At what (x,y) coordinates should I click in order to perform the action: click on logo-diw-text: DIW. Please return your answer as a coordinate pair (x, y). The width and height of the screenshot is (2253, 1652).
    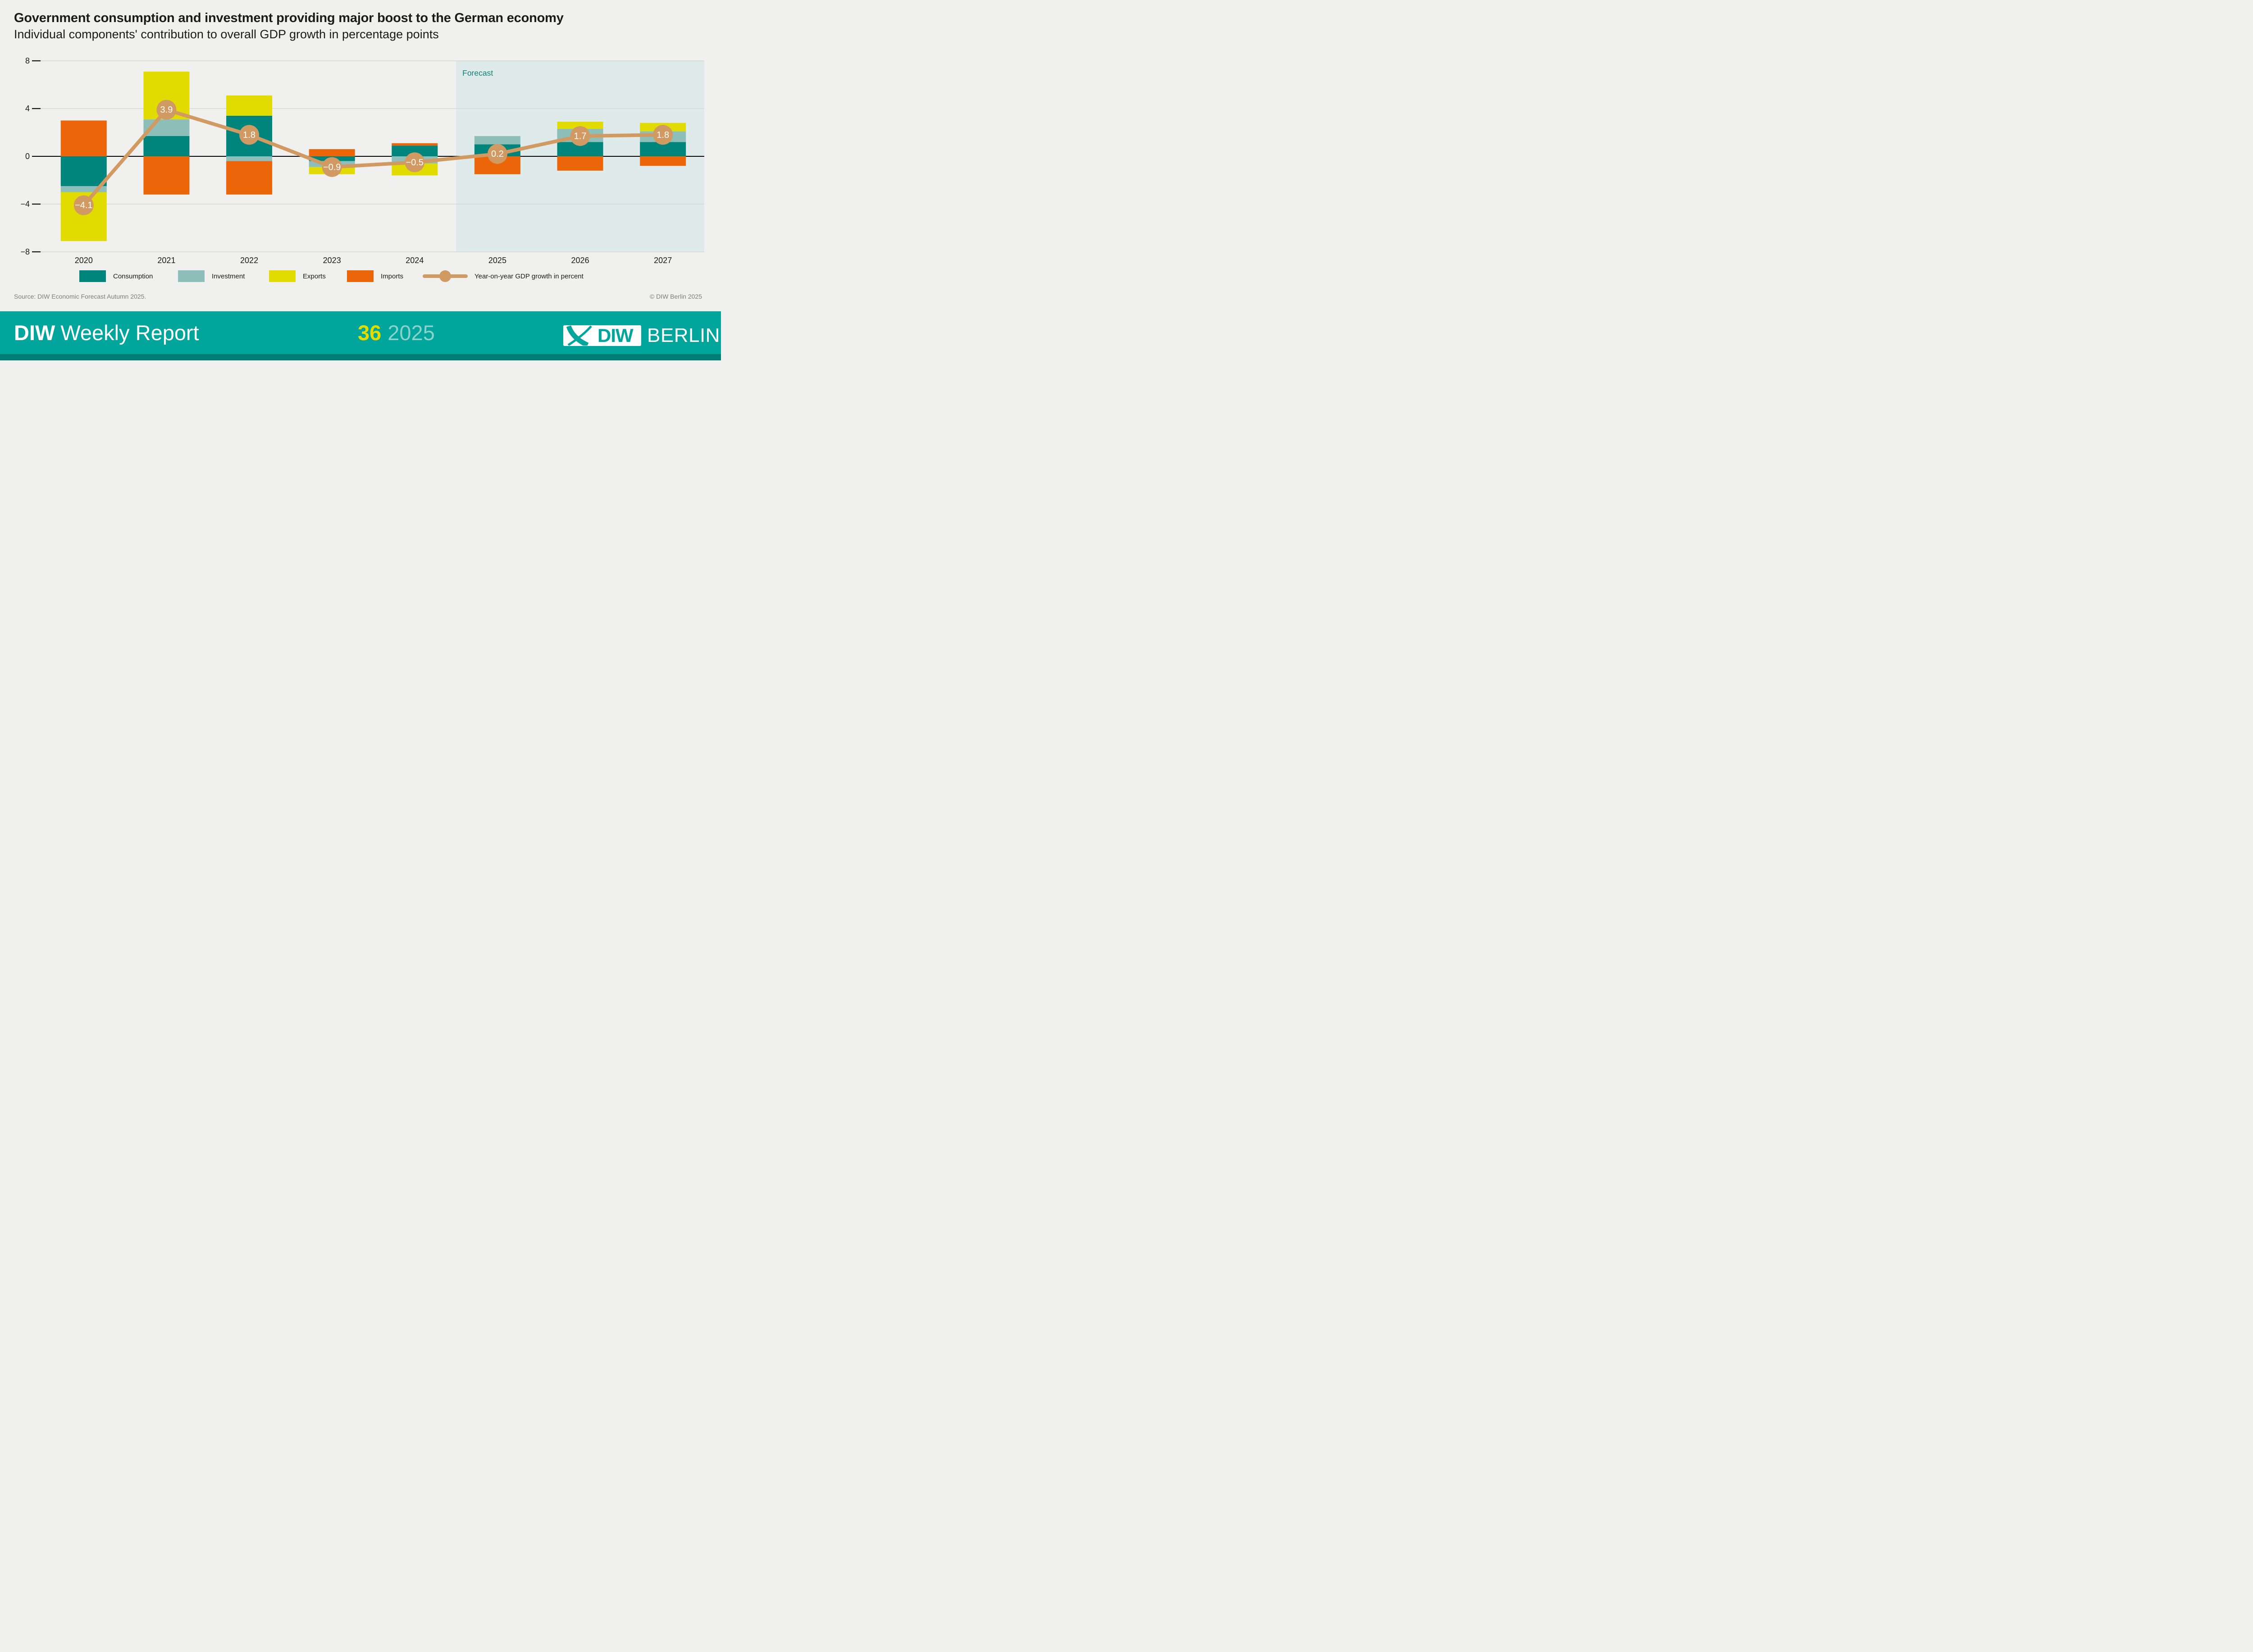
    Looking at the image, I should click on (615, 335).